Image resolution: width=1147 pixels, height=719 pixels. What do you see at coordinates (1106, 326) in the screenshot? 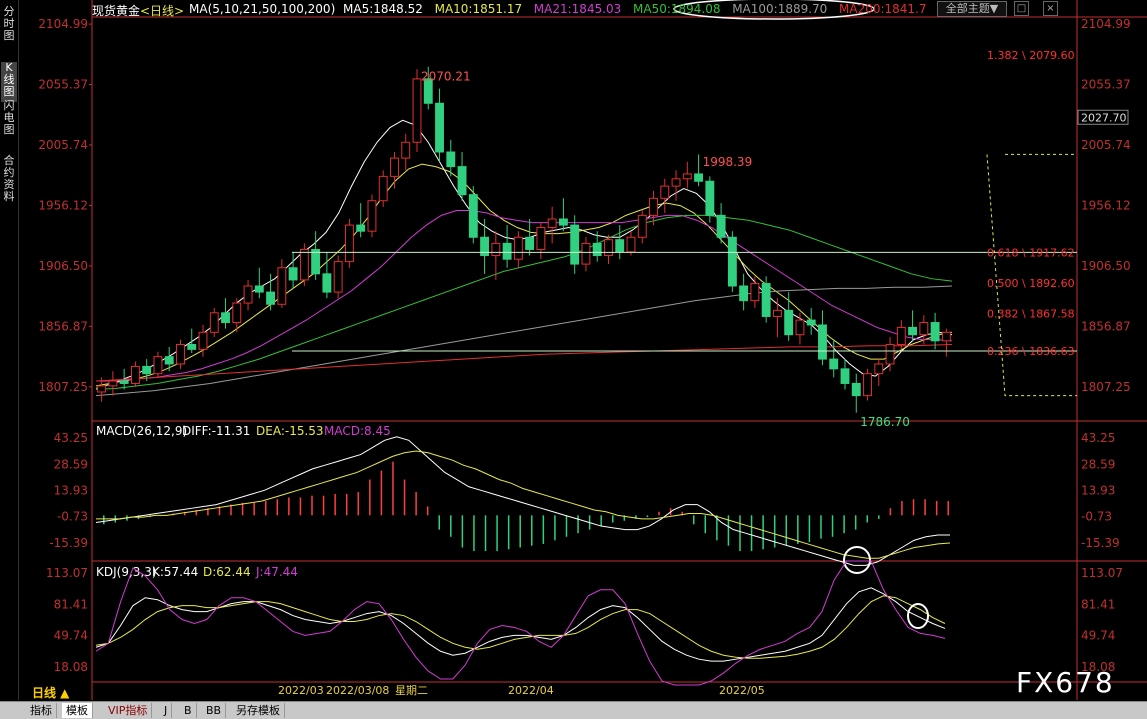
I see `price-tick-right: 1856.87` at bounding box center [1106, 326].